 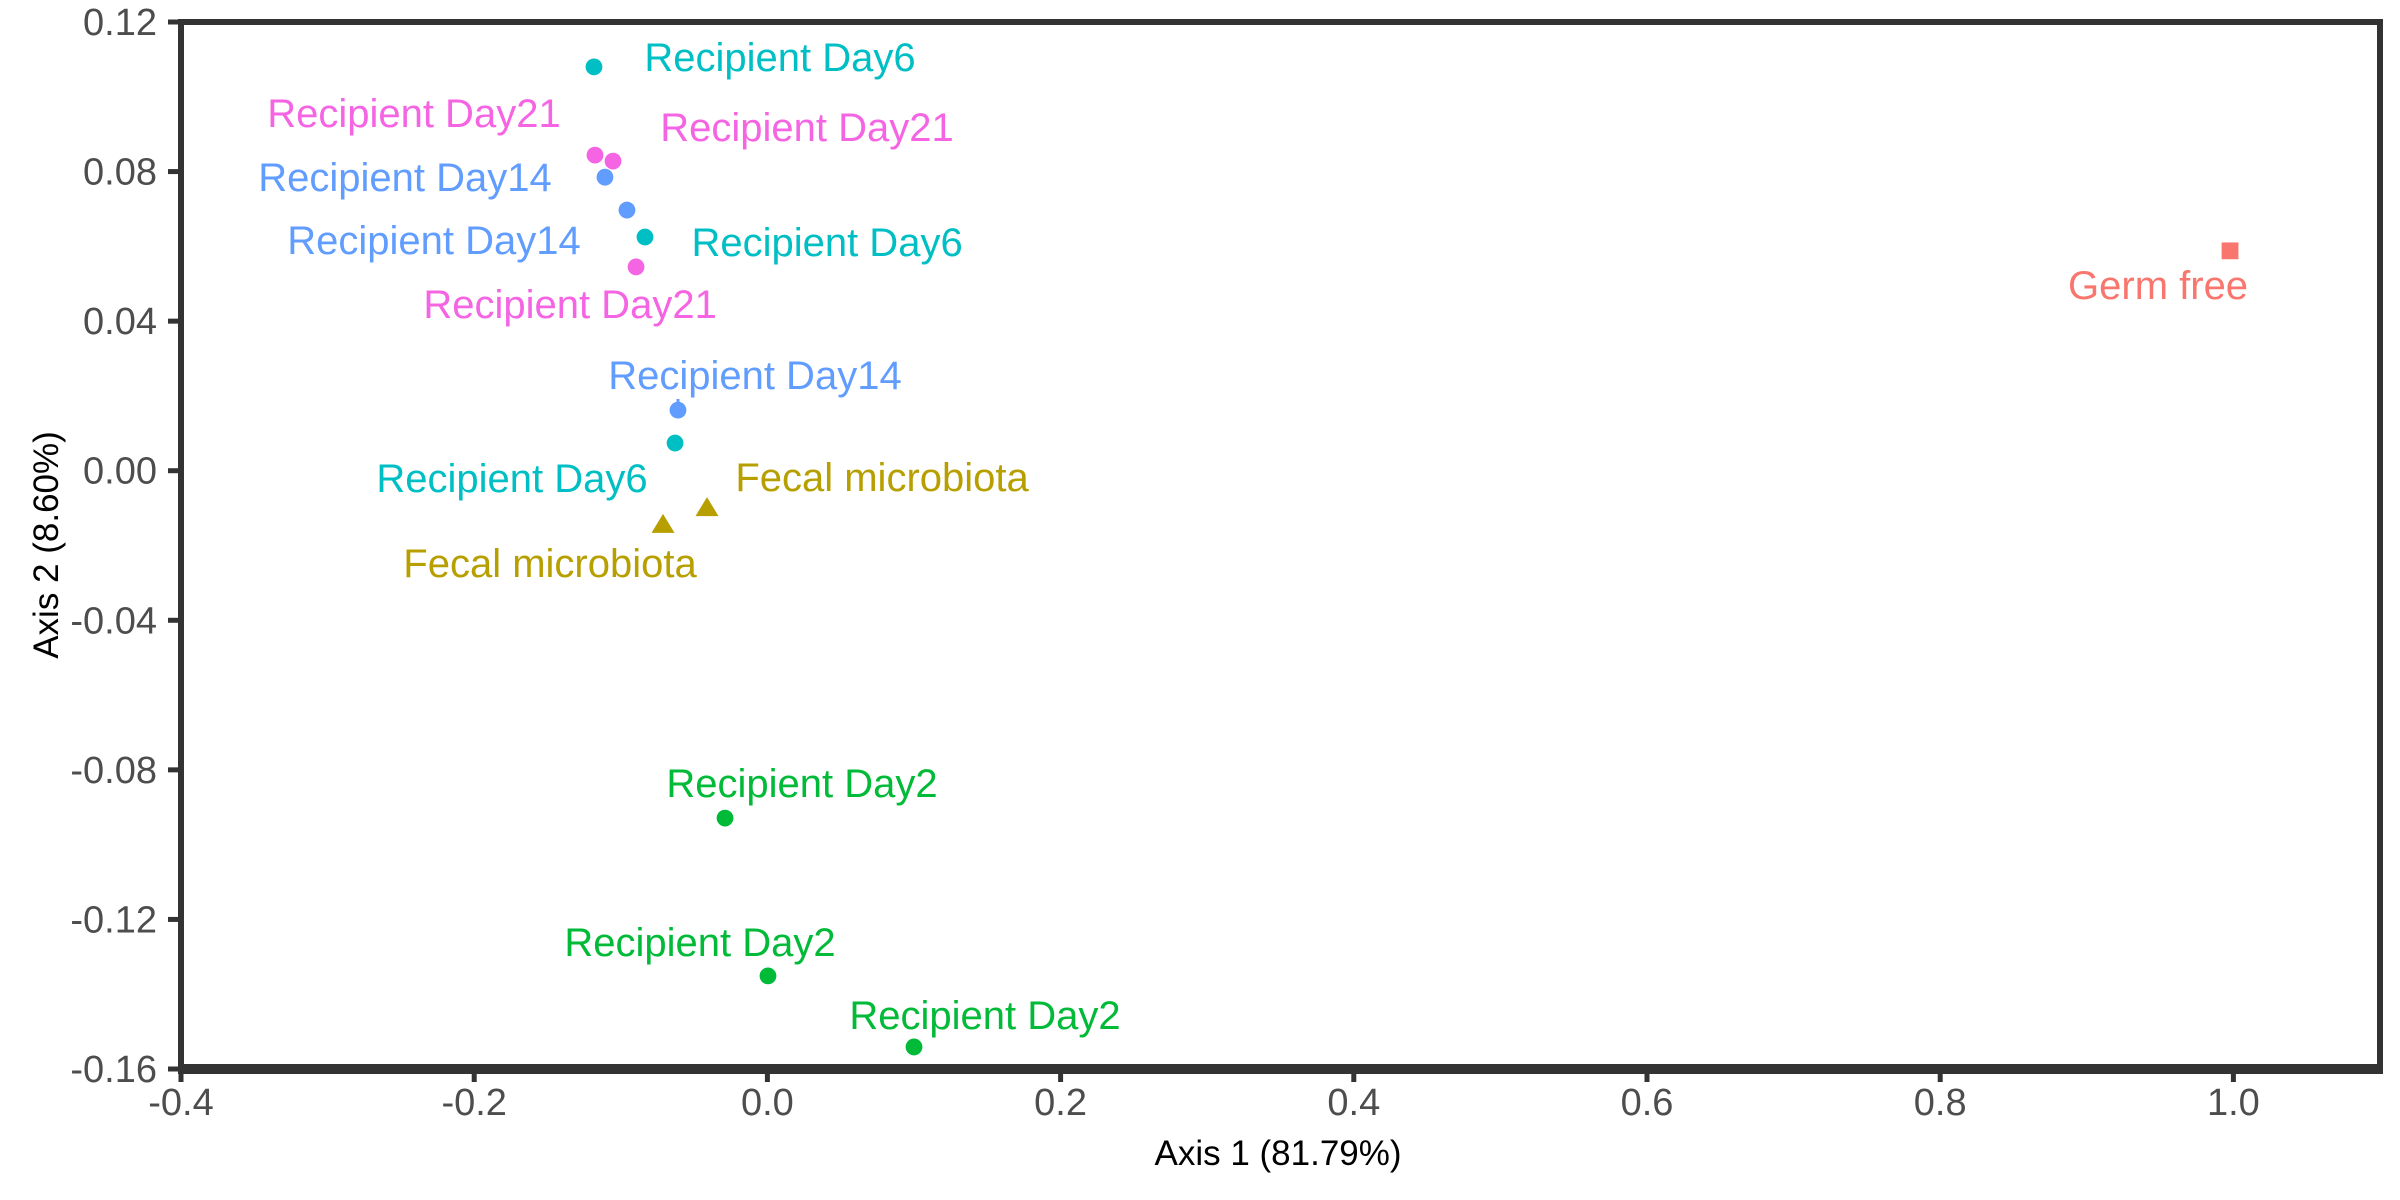 I want to click on x-tick-label: 1.0, so click(x=2233, y=1103).